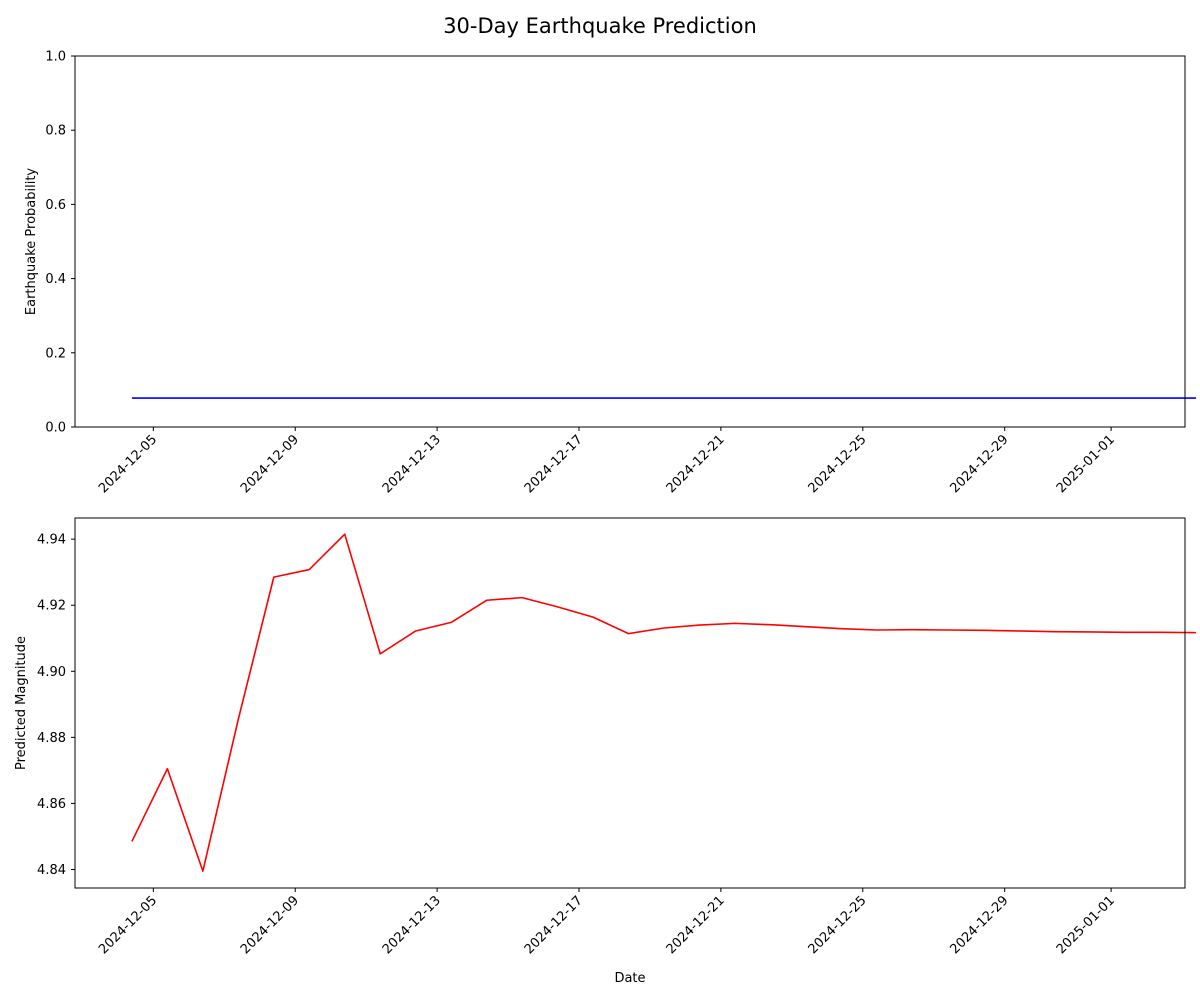  What do you see at coordinates (838, 464) in the screenshot?
I see `probability-x-tick-label: 2024-12-25` at bounding box center [838, 464].